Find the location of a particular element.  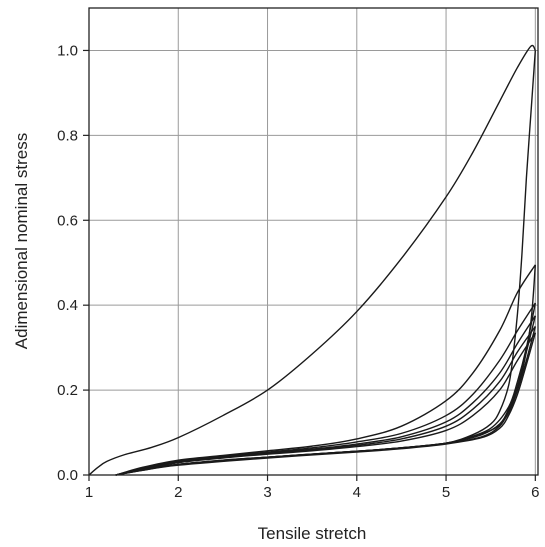

x-tick-label: 1 is located at coordinates (89, 492).